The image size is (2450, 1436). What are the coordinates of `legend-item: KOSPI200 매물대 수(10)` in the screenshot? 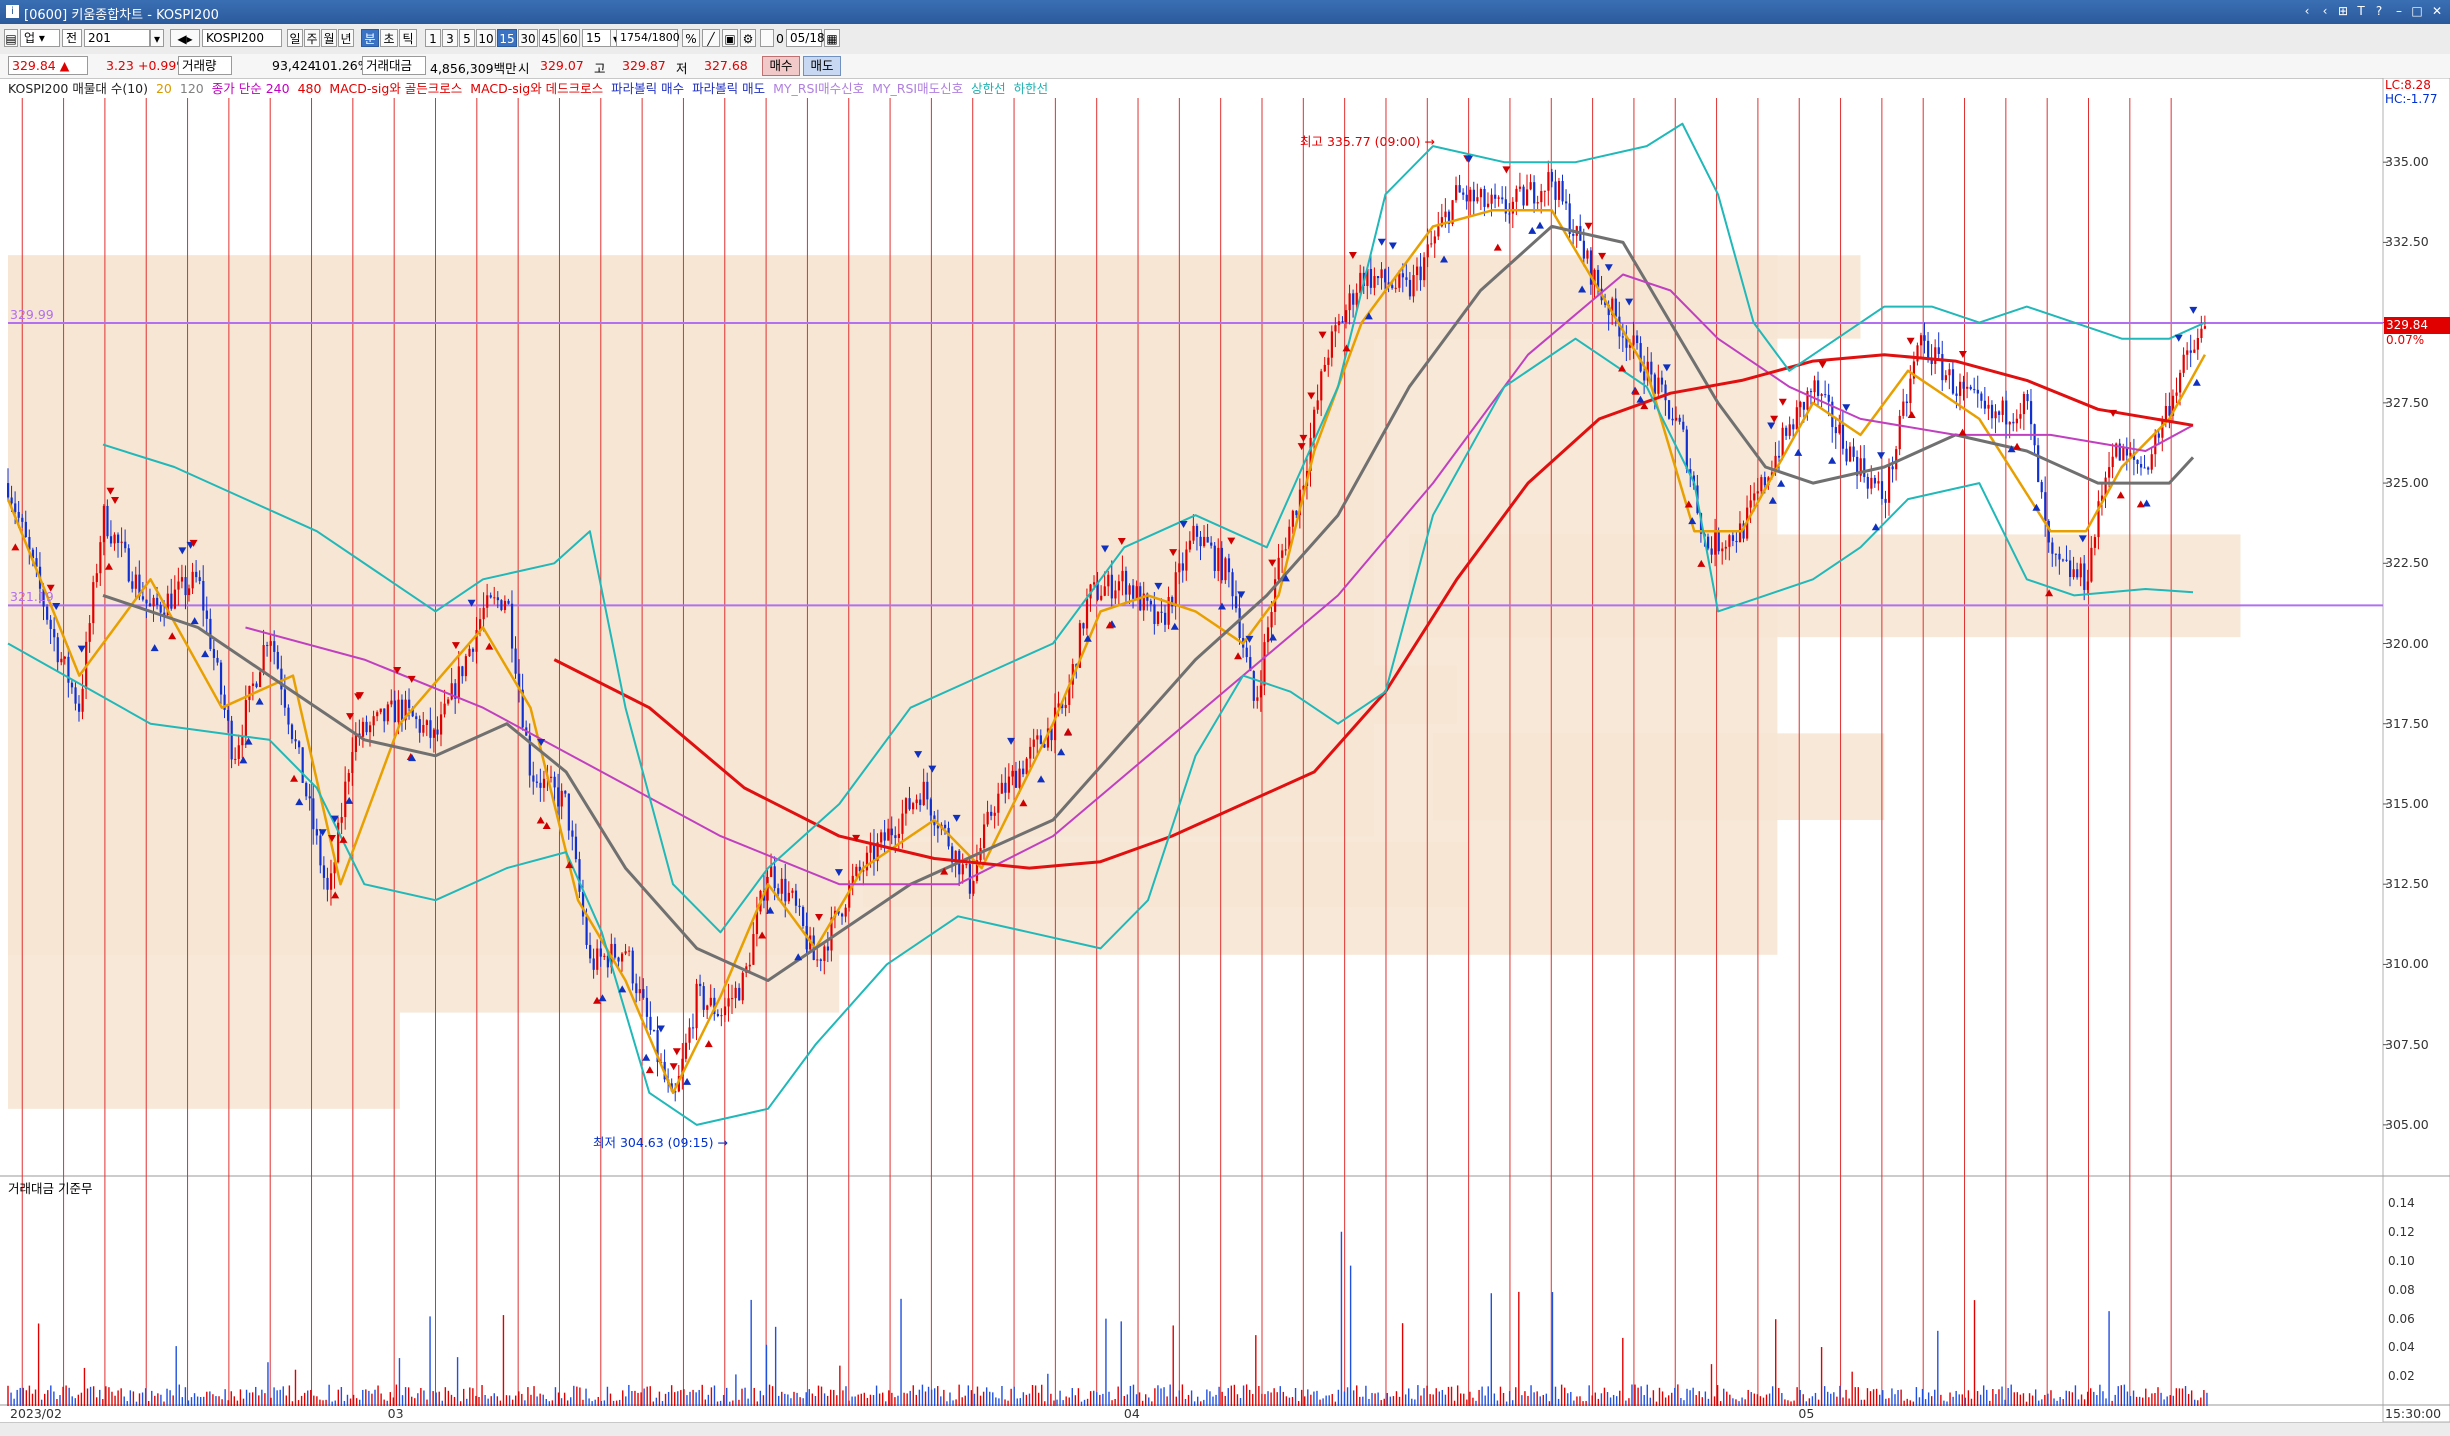 It's located at (78, 88).